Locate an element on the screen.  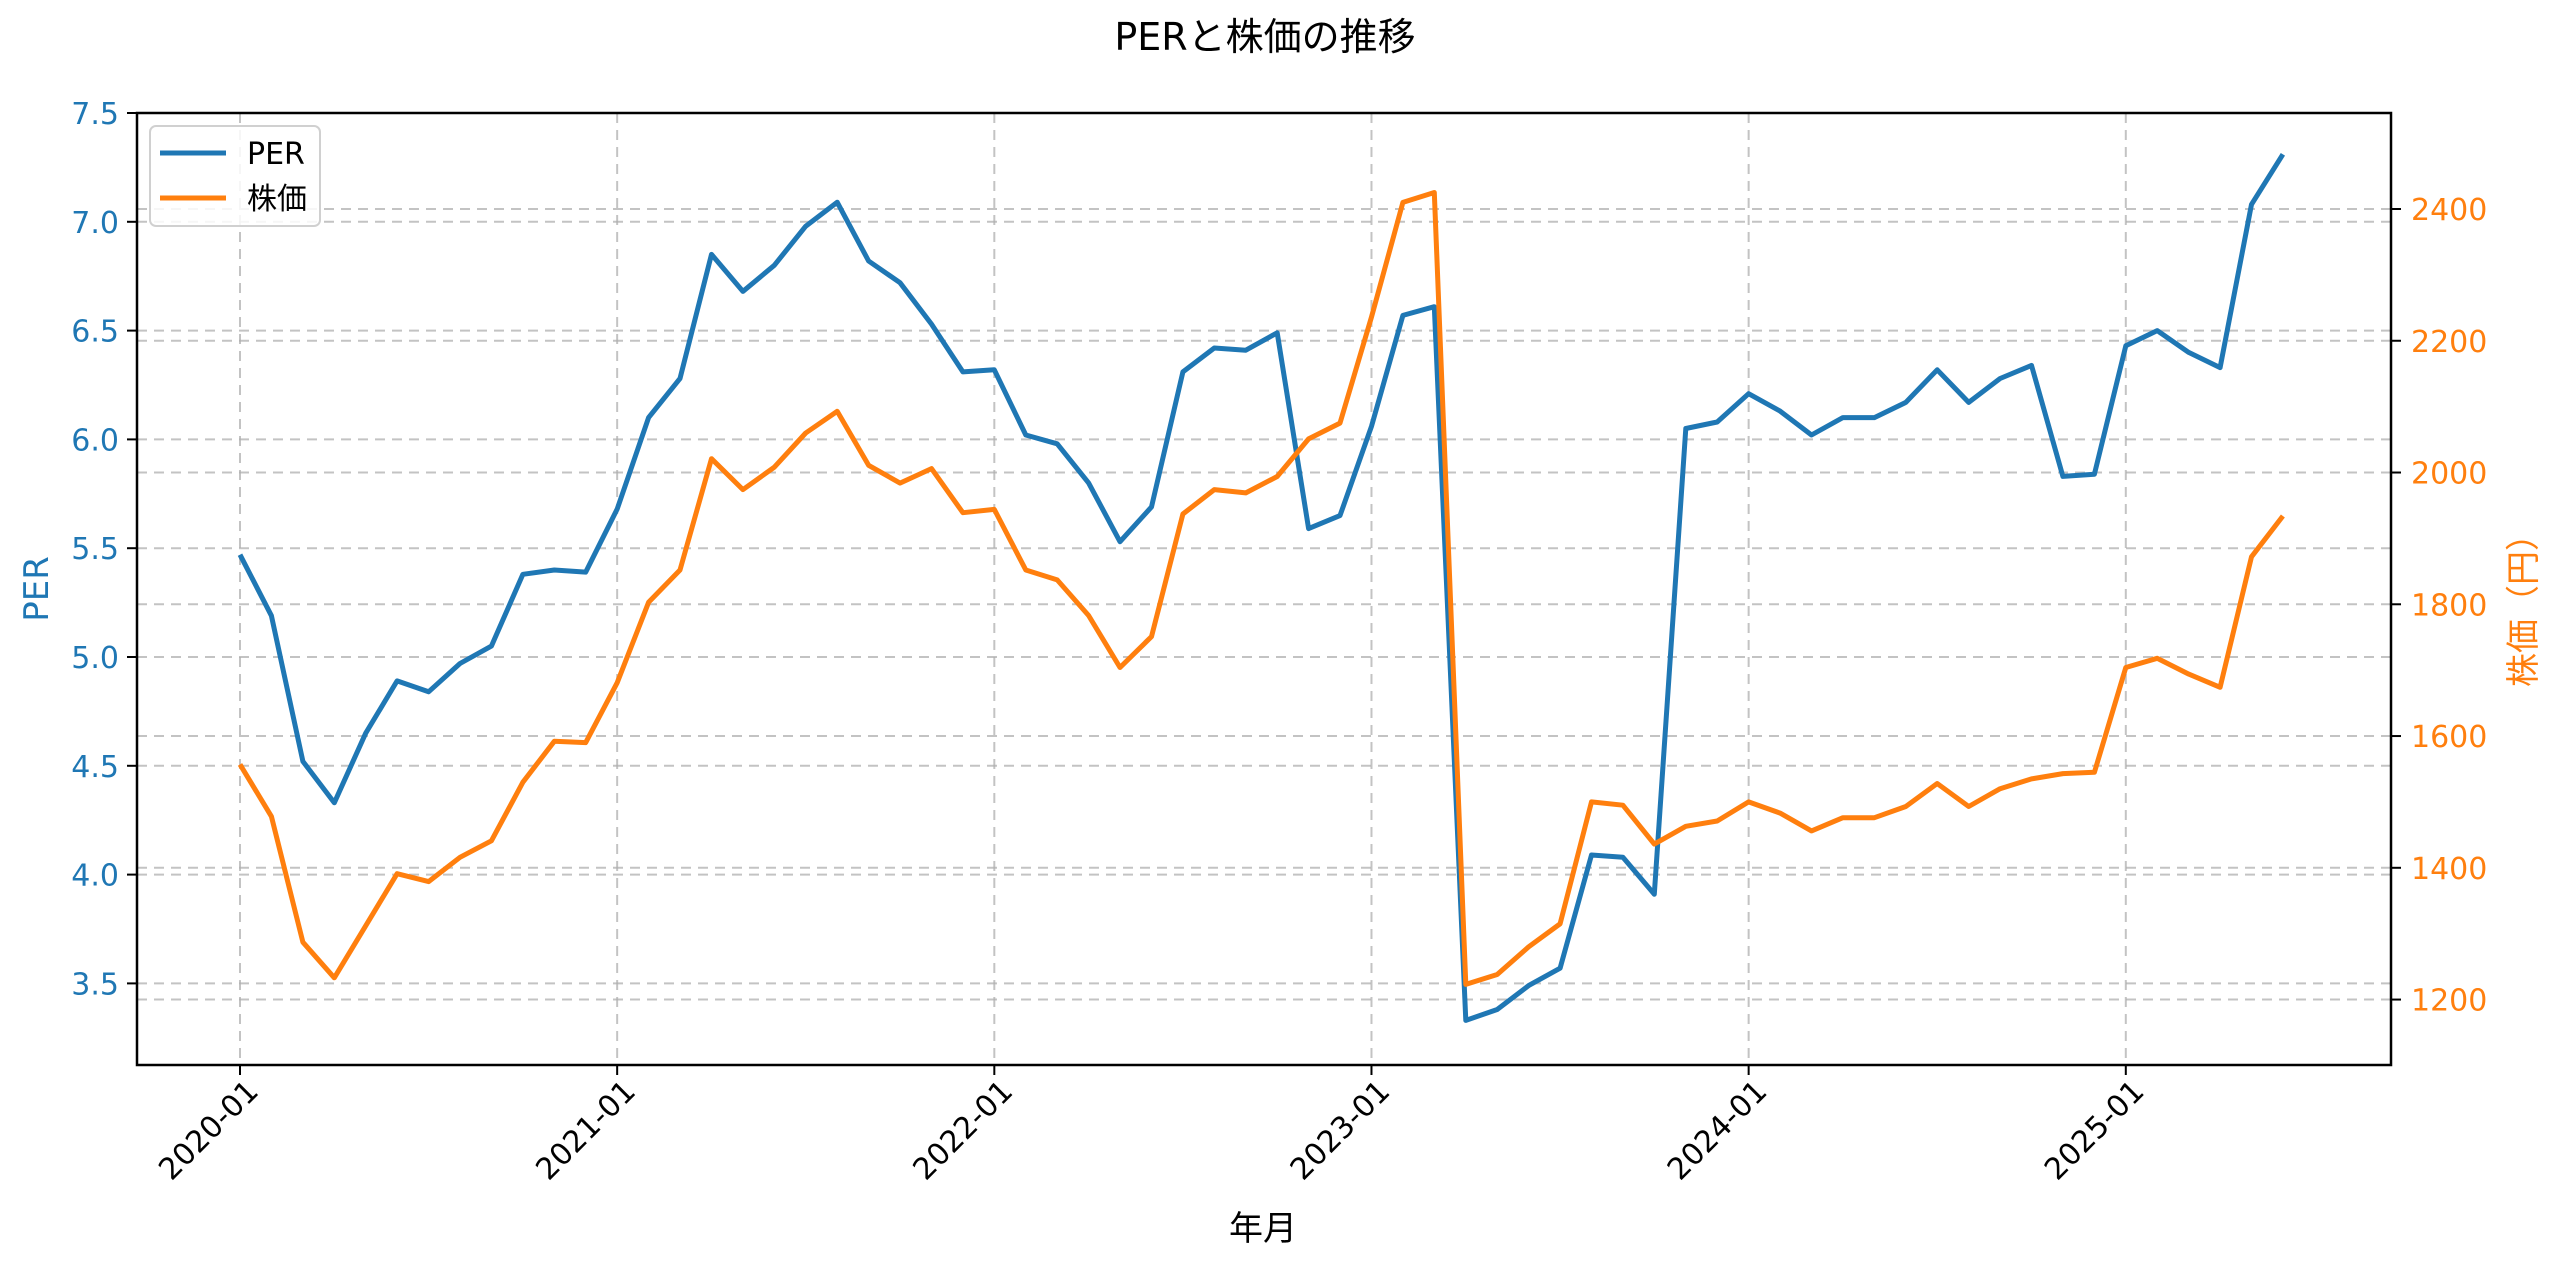
x-tick-label: 2024-01 is located at coordinates (1717, 1130).